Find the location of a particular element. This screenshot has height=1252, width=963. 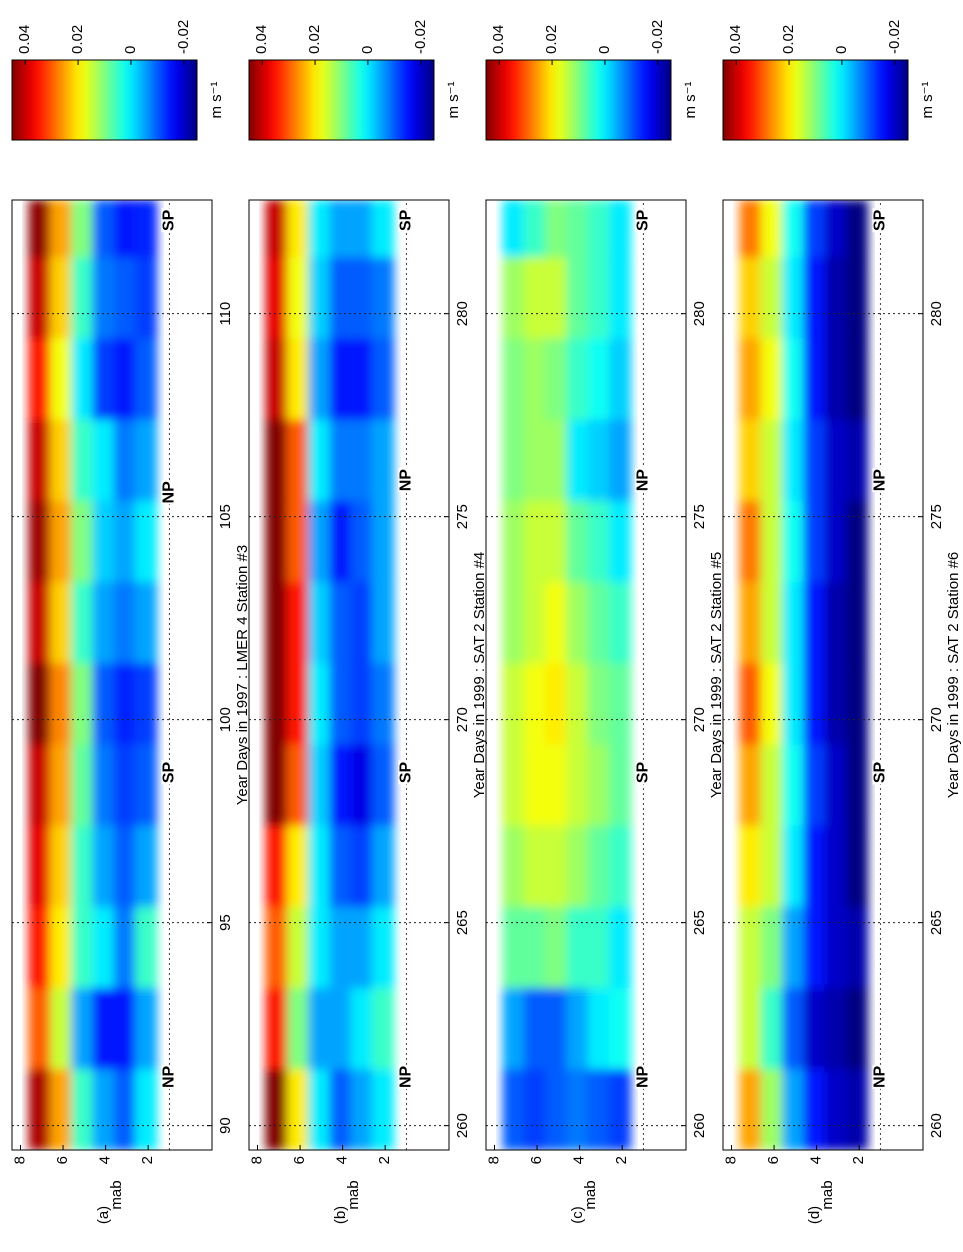

annotation-bg is located at coordinates (643, 772).